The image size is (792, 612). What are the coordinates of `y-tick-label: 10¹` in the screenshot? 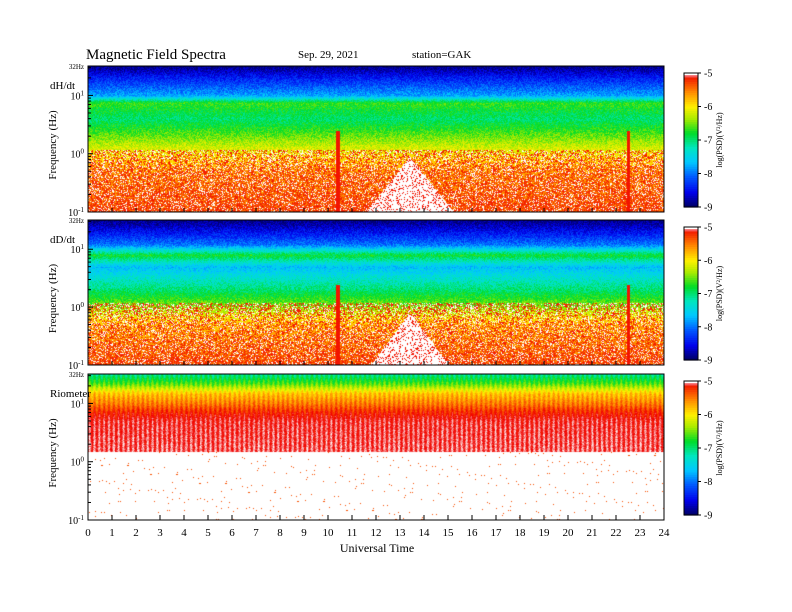 It's located at (78, 403).